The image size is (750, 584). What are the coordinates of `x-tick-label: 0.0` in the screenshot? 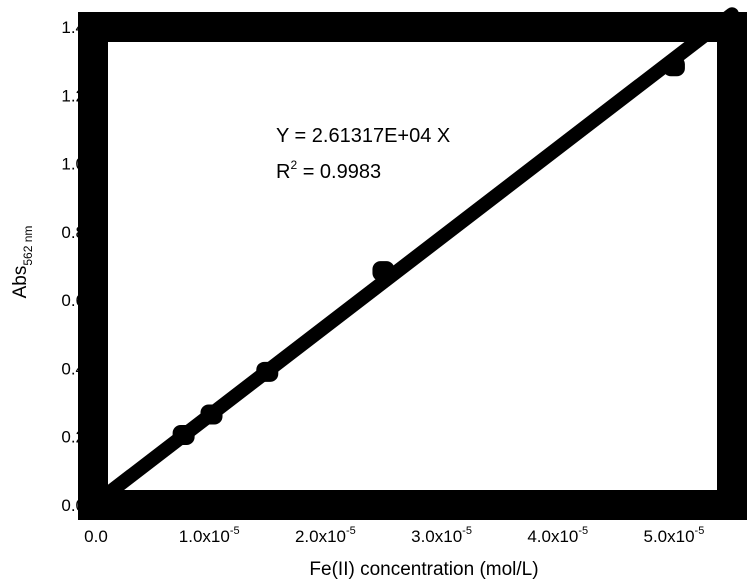 It's located at (96, 536).